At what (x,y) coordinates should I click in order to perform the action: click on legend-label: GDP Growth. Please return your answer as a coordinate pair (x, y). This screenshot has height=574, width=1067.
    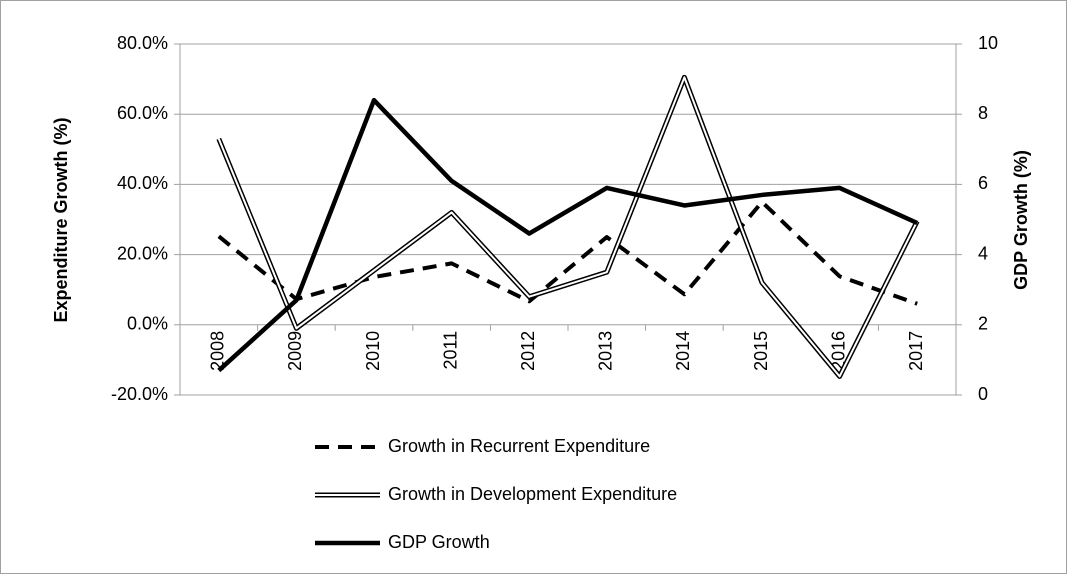
    Looking at the image, I should click on (439, 542).